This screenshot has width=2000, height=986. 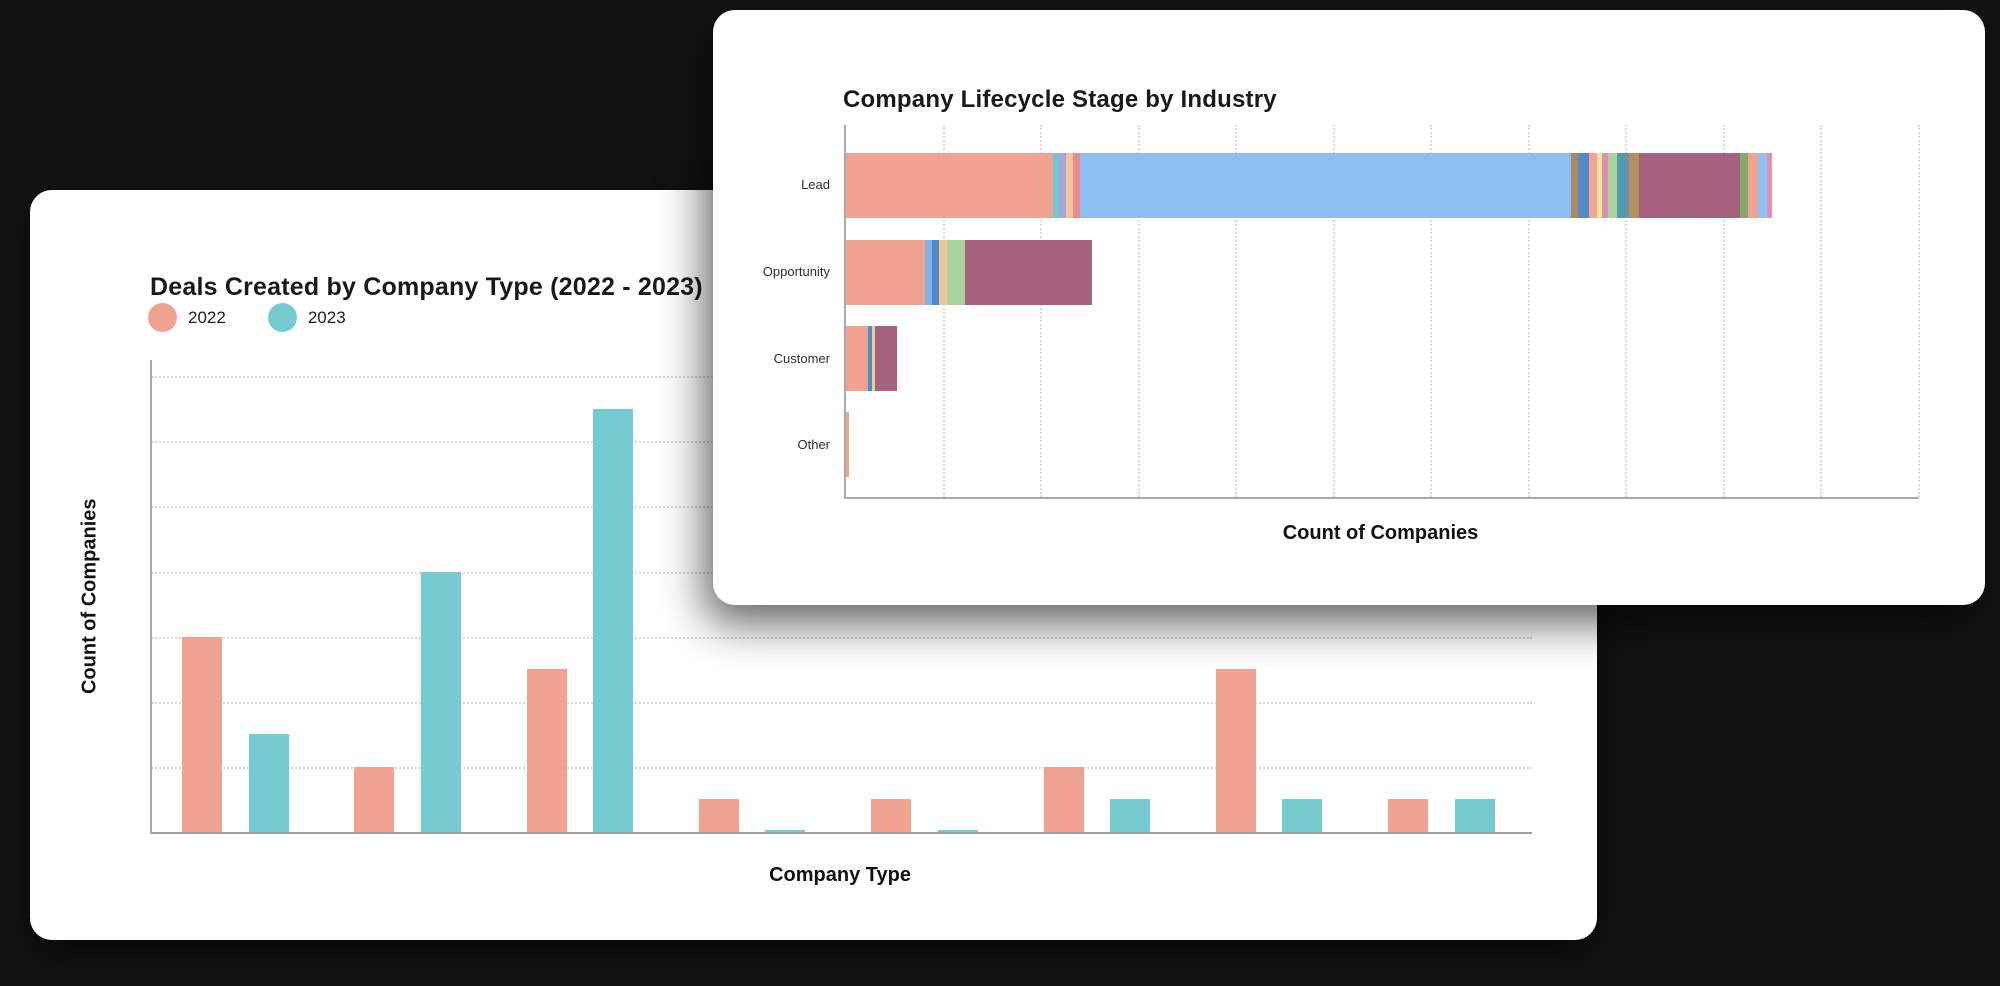 I want to click on front-chart-x-axis-label: Count of Companies, so click(x=1380, y=533).